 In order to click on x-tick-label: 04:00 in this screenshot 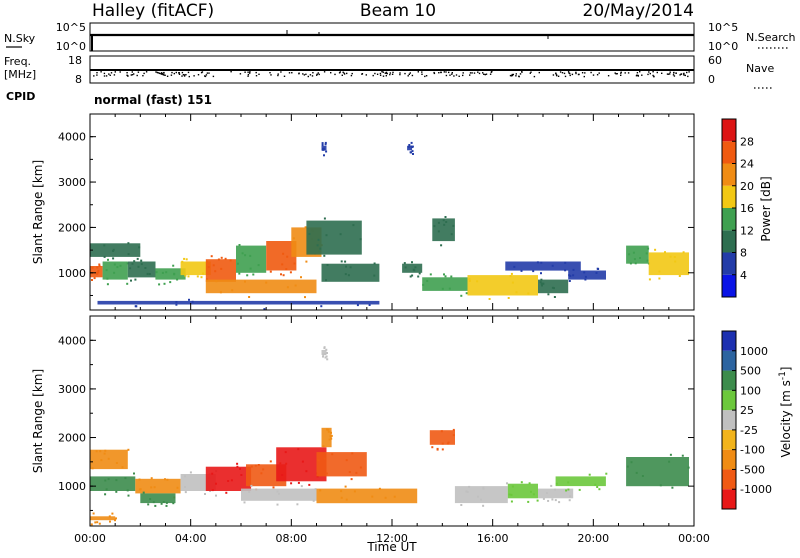, I will do `click(191, 538)`.